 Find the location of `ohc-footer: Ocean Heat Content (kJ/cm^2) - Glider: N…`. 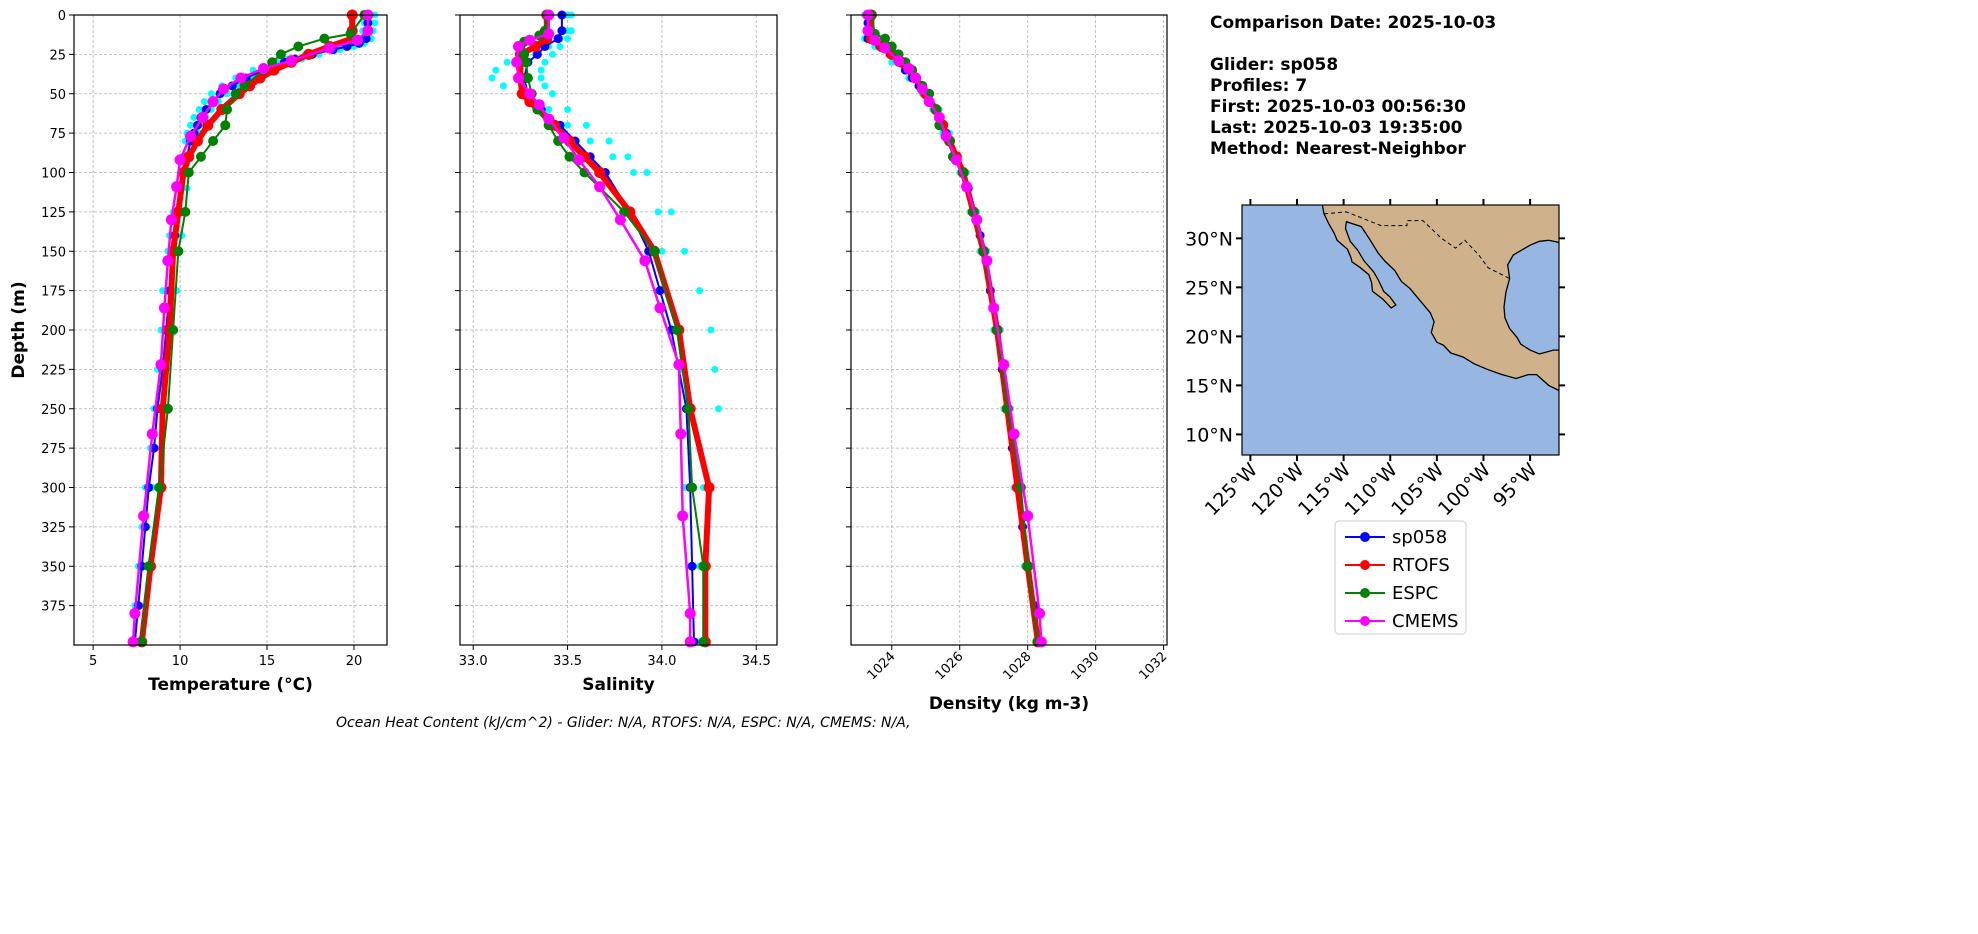

ohc-footer: Ocean Heat Content (kJ/cm^2) - Glider: N… is located at coordinates (623, 723).